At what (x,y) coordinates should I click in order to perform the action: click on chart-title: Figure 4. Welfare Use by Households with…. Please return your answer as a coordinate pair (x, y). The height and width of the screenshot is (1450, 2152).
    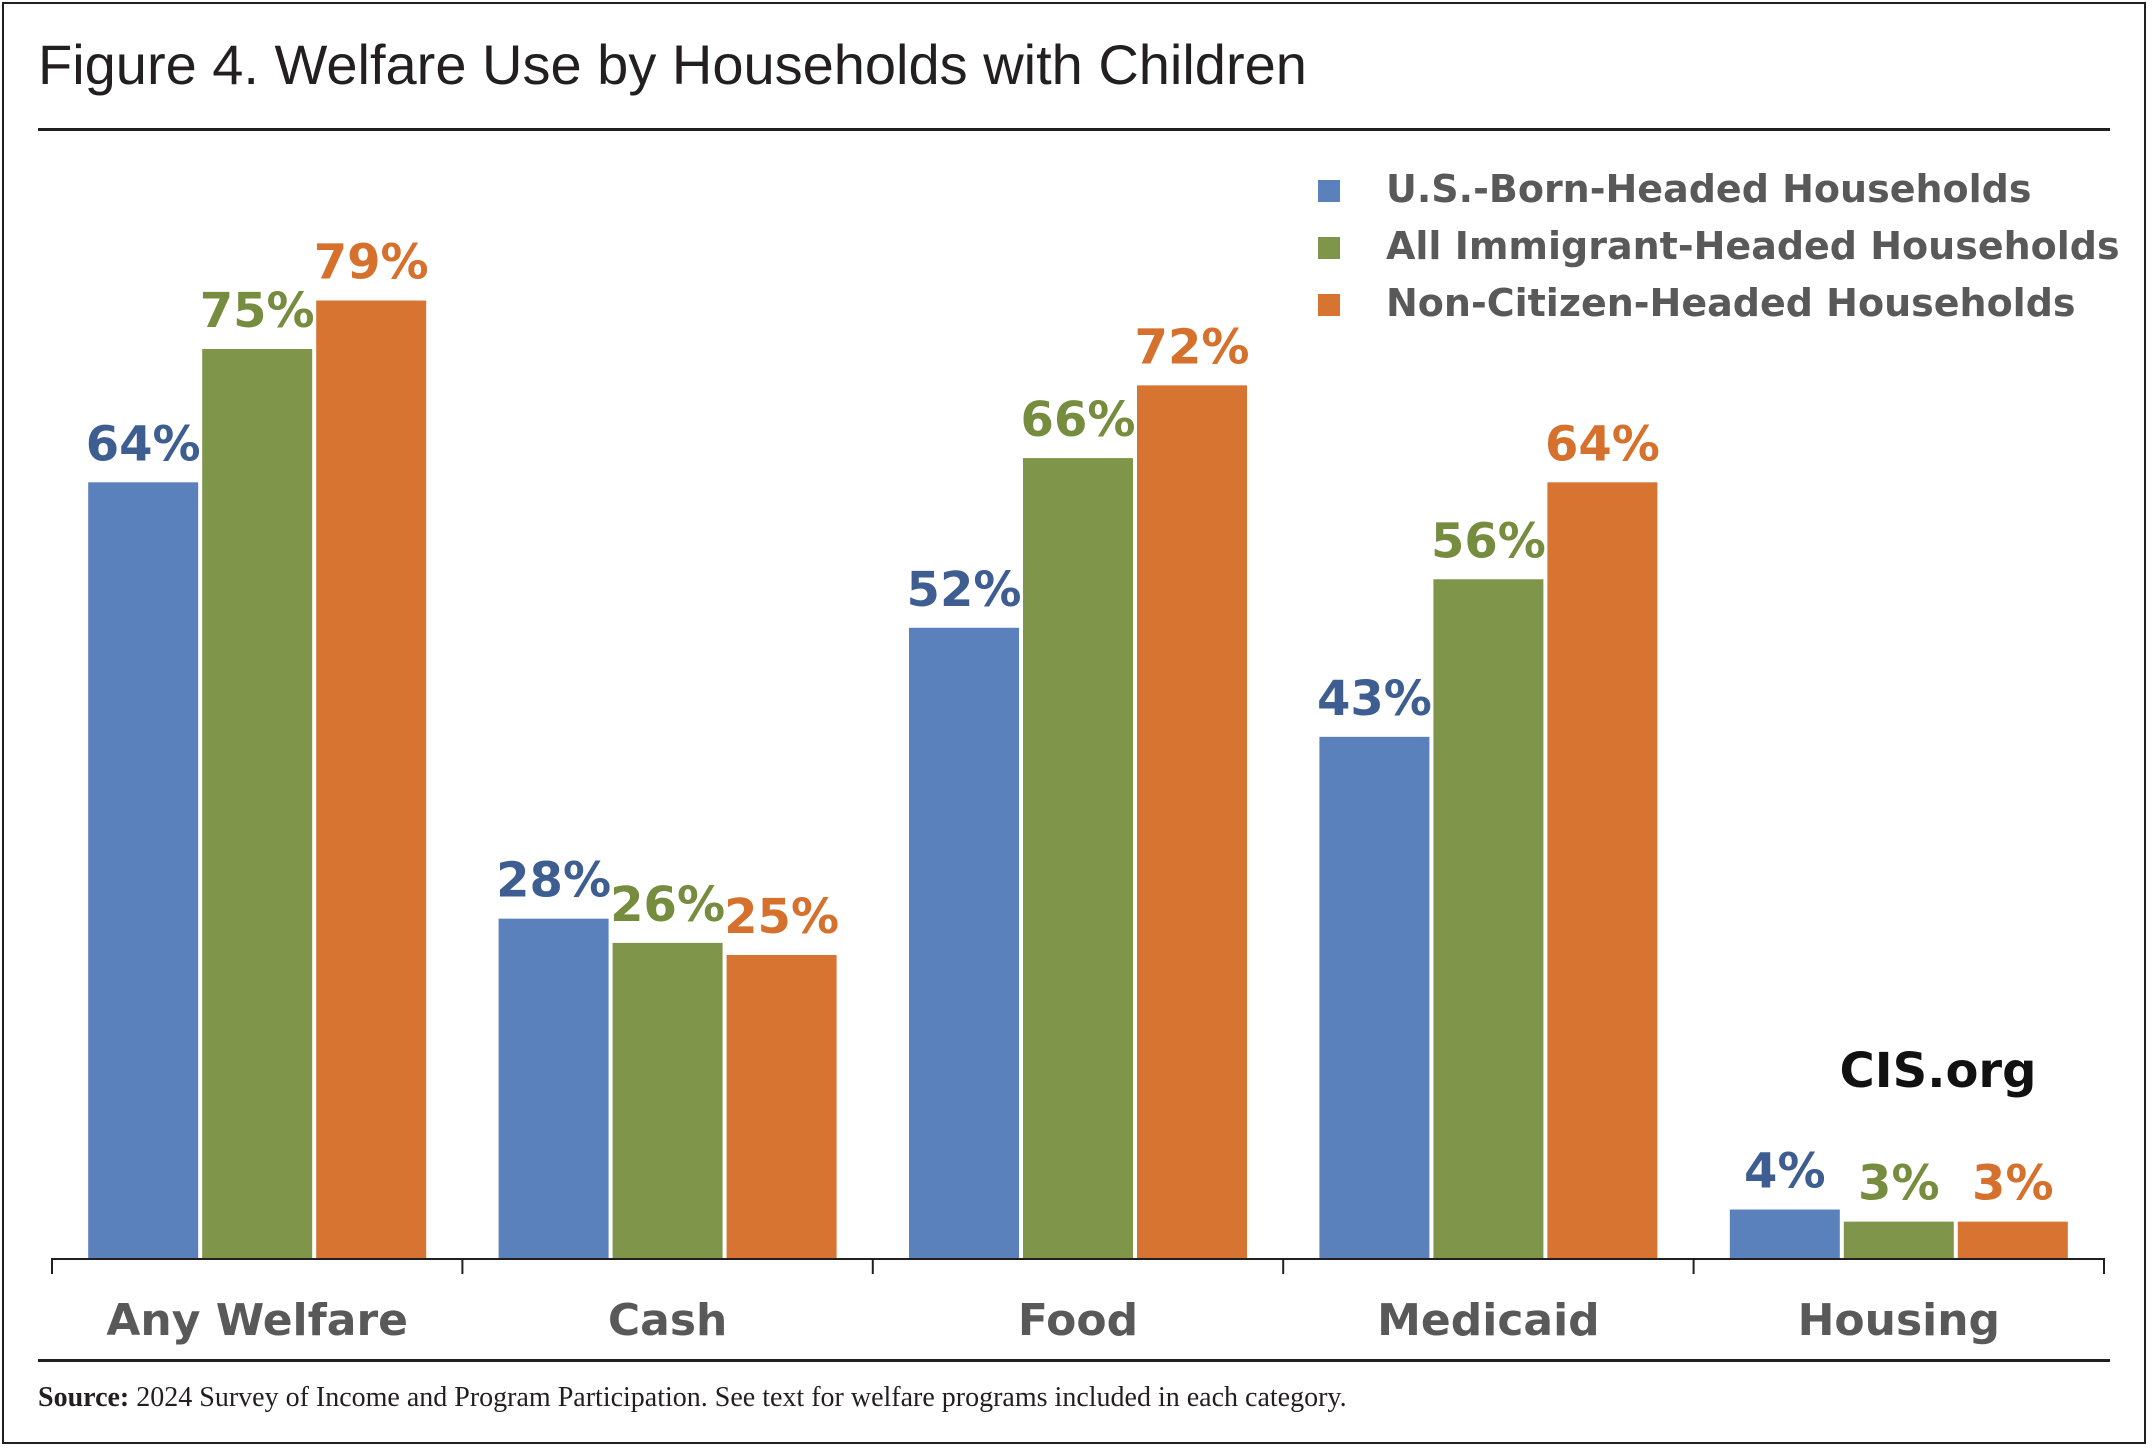
    Looking at the image, I should click on (672, 64).